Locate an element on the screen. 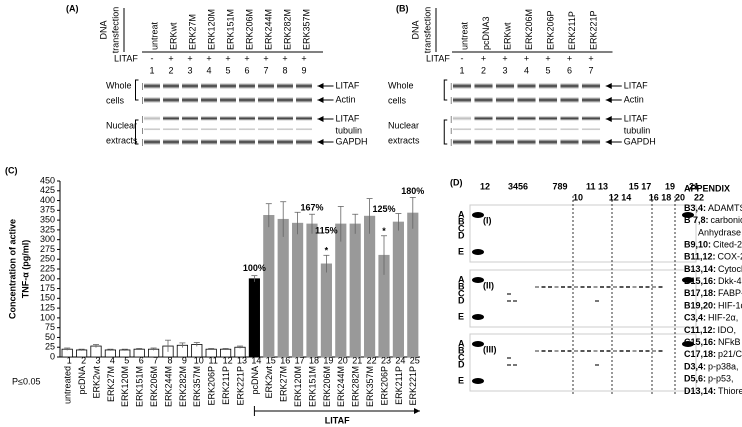  lane-number: 7 is located at coordinates (590, 70).